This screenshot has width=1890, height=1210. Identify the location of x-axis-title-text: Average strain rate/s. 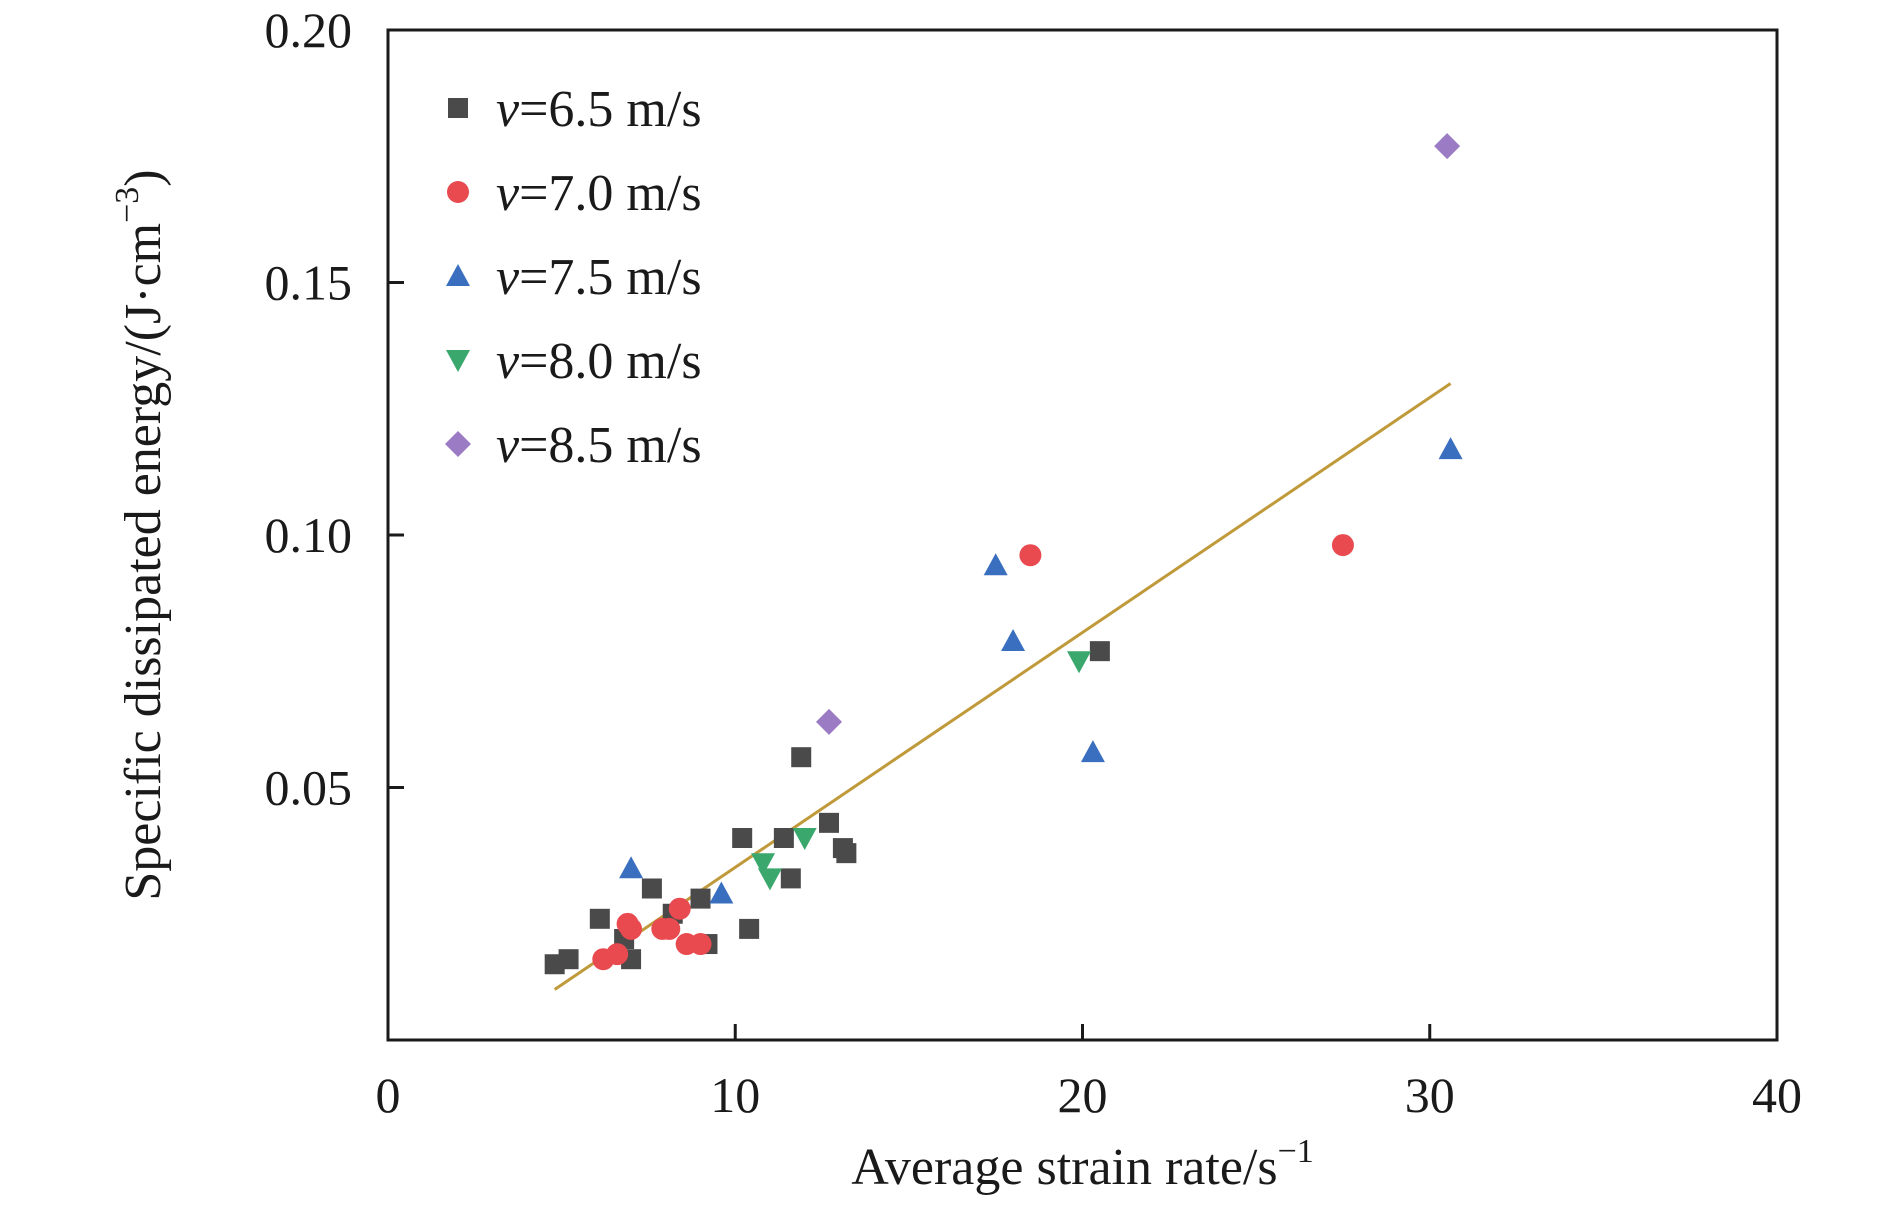
(1064, 1167).